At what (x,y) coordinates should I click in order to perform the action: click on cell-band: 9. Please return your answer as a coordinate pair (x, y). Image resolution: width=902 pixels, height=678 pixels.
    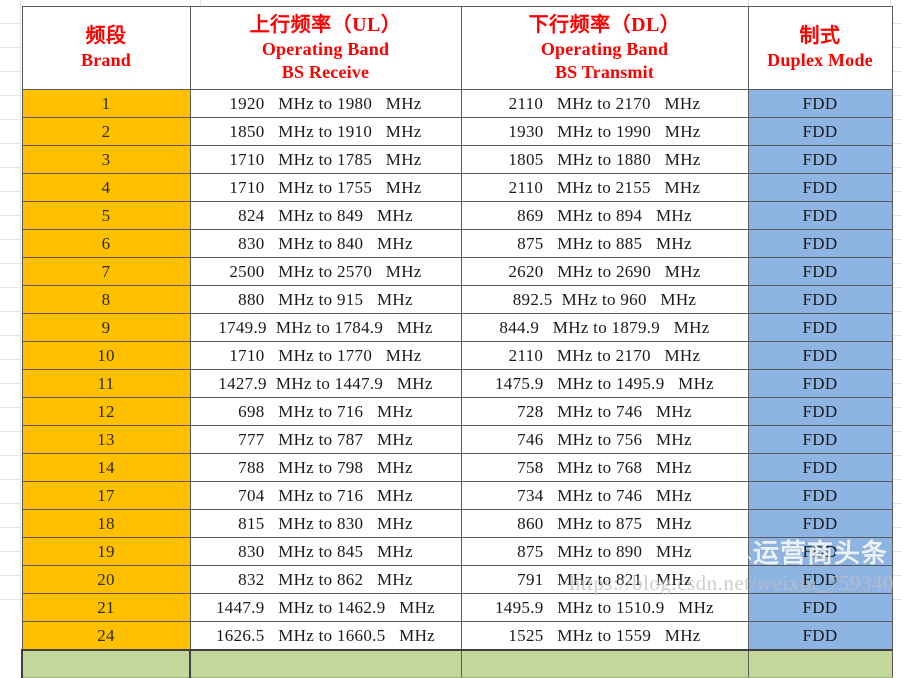
    Looking at the image, I should click on (106, 327).